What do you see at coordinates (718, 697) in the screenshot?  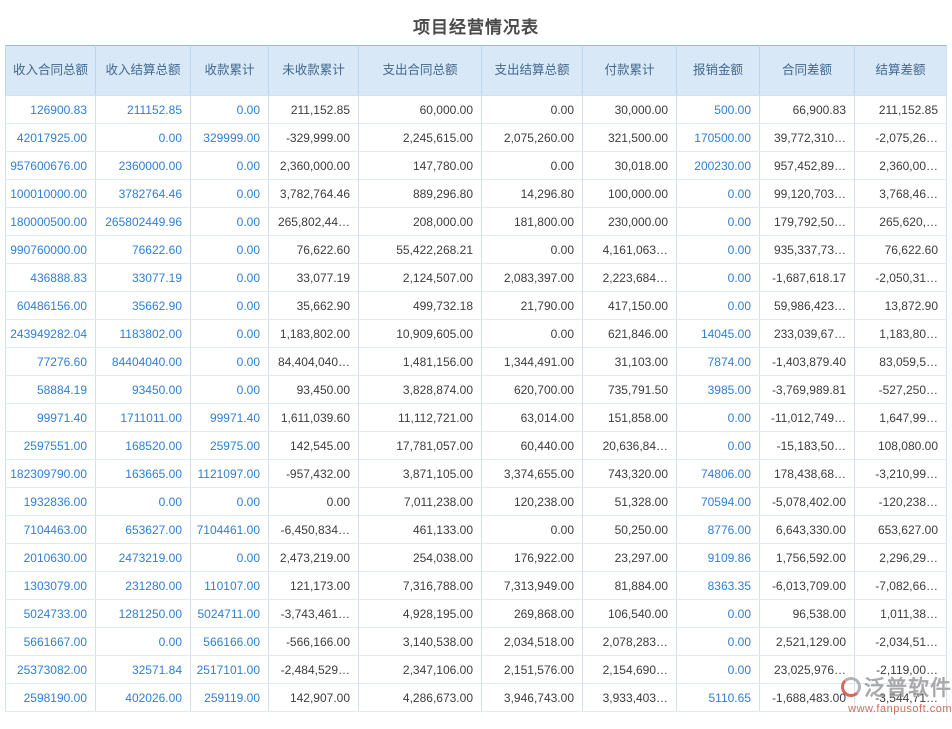 I see `table-cell-link: 5110.65` at bounding box center [718, 697].